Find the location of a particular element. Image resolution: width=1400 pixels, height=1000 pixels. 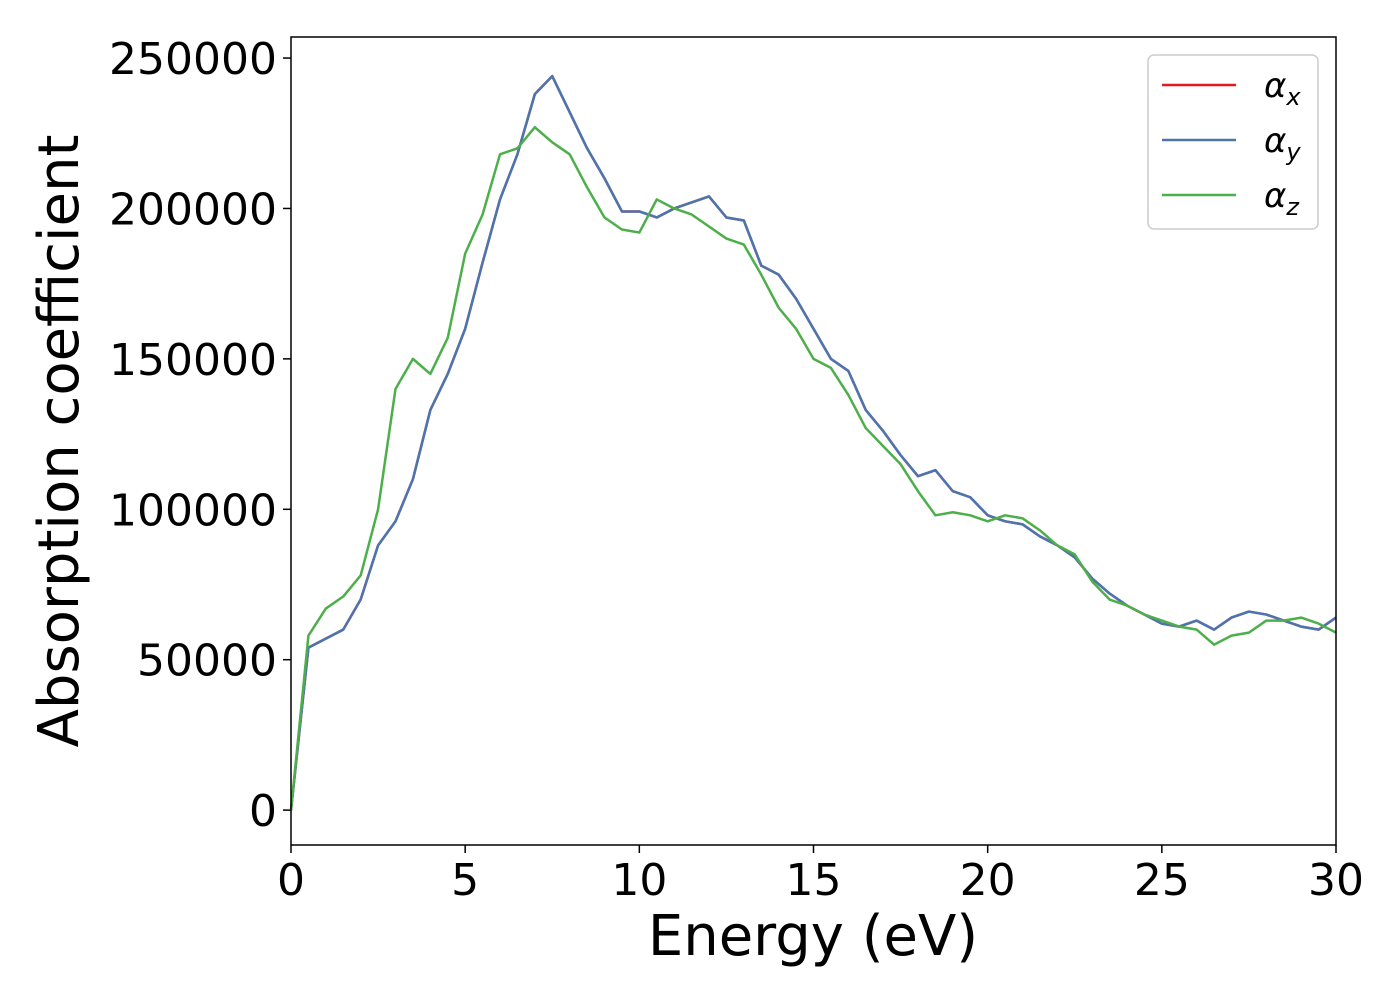

y-tick-label: 150000 is located at coordinates (193, 360).